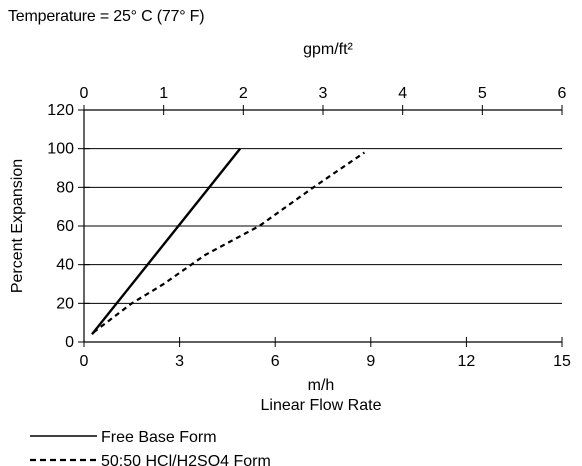 The width and height of the screenshot is (582, 466). What do you see at coordinates (84, 93) in the screenshot?
I see `top-tick-label-0: 0` at bounding box center [84, 93].